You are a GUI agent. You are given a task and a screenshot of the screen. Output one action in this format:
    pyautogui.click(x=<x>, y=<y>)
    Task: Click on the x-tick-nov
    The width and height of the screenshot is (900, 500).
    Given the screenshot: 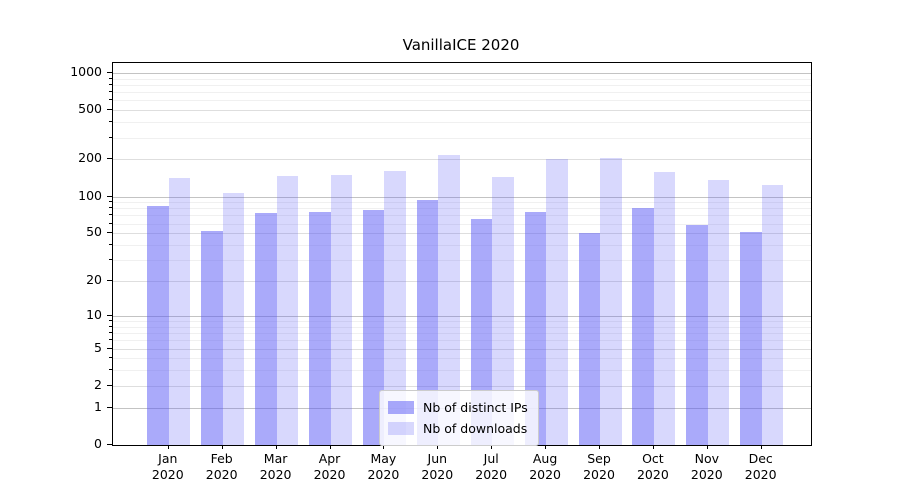 What is the action you would take?
    pyautogui.click(x=707, y=447)
    